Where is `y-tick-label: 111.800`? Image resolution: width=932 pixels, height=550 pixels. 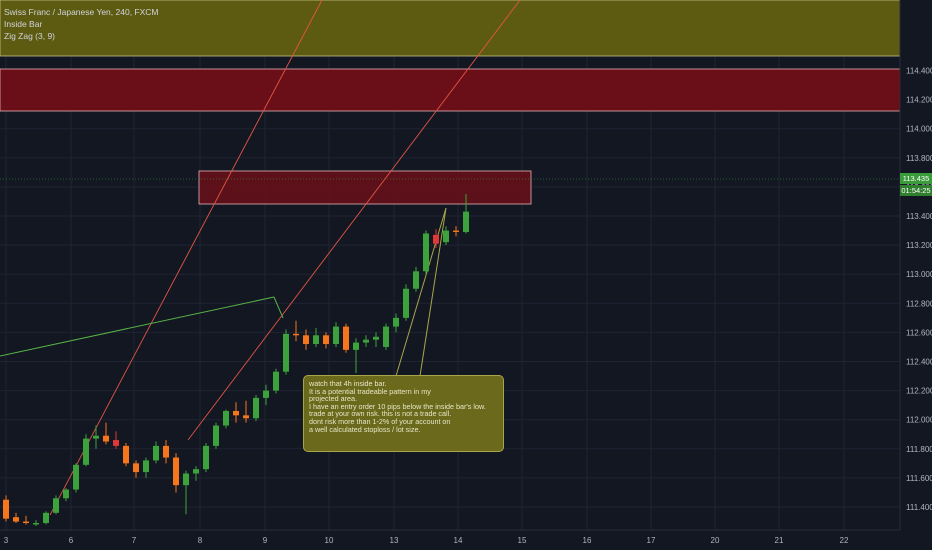
y-tick-label: 111.800 is located at coordinates (919, 449).